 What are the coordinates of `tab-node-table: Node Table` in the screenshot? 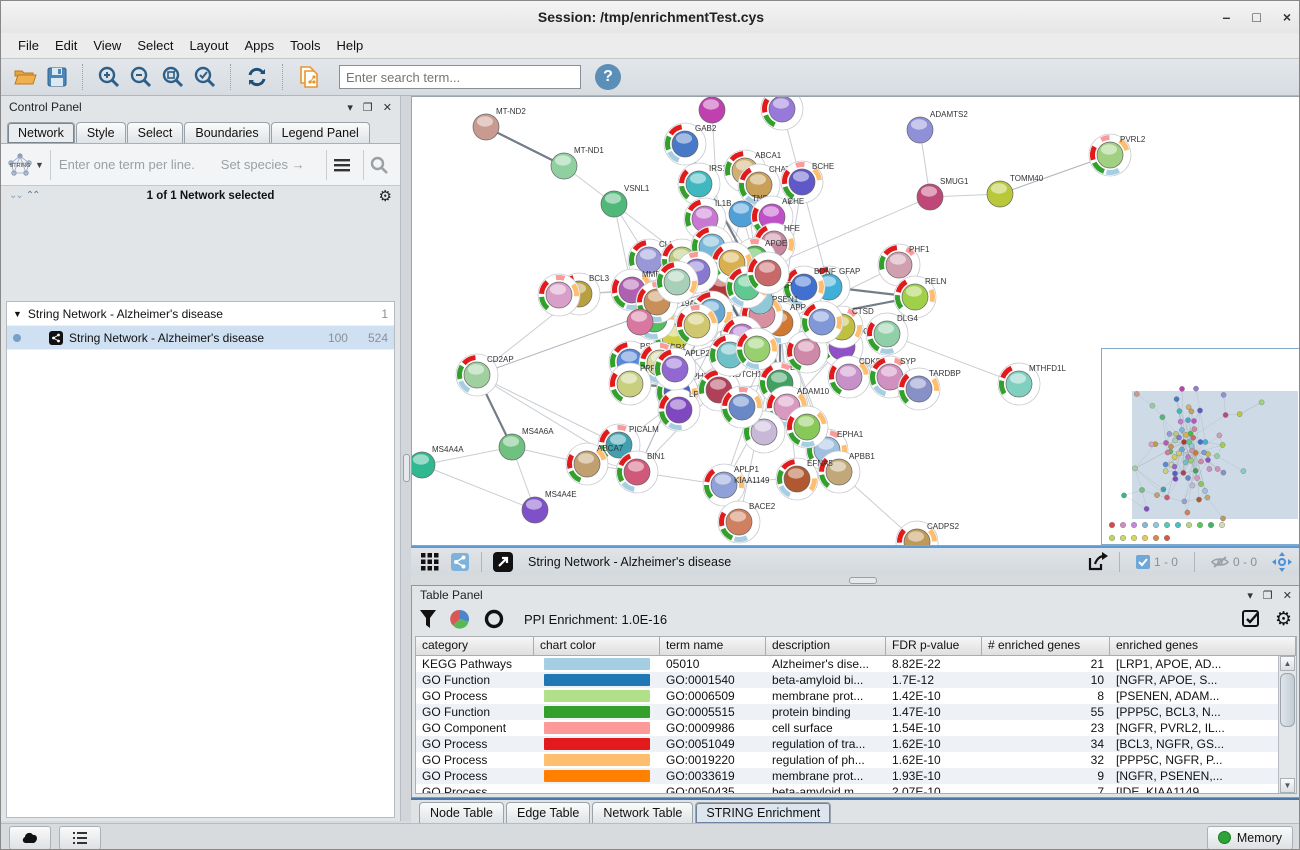 It's located at (462, 812).